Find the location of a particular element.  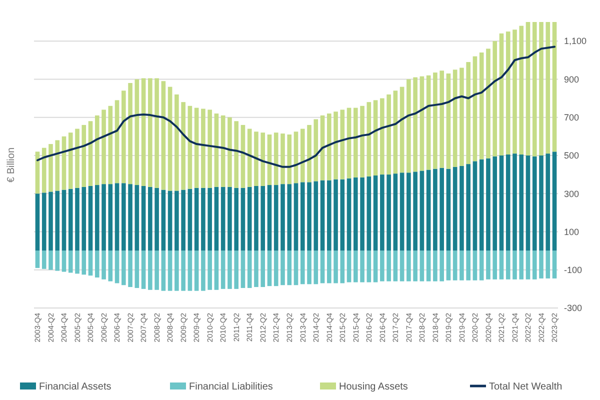

y-tick-label: 900 is located at coordinates (572, 79).